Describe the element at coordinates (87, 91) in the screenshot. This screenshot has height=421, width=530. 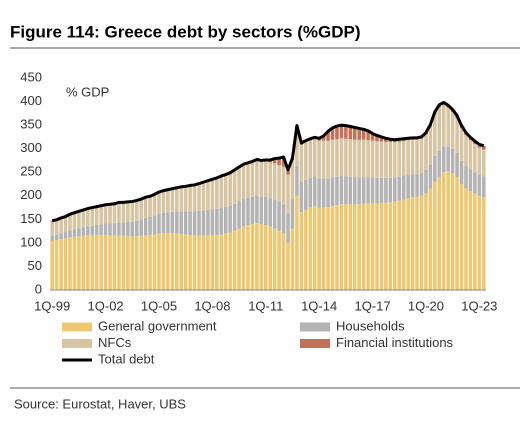
I see `y-unit-label: % GDP` at that location.